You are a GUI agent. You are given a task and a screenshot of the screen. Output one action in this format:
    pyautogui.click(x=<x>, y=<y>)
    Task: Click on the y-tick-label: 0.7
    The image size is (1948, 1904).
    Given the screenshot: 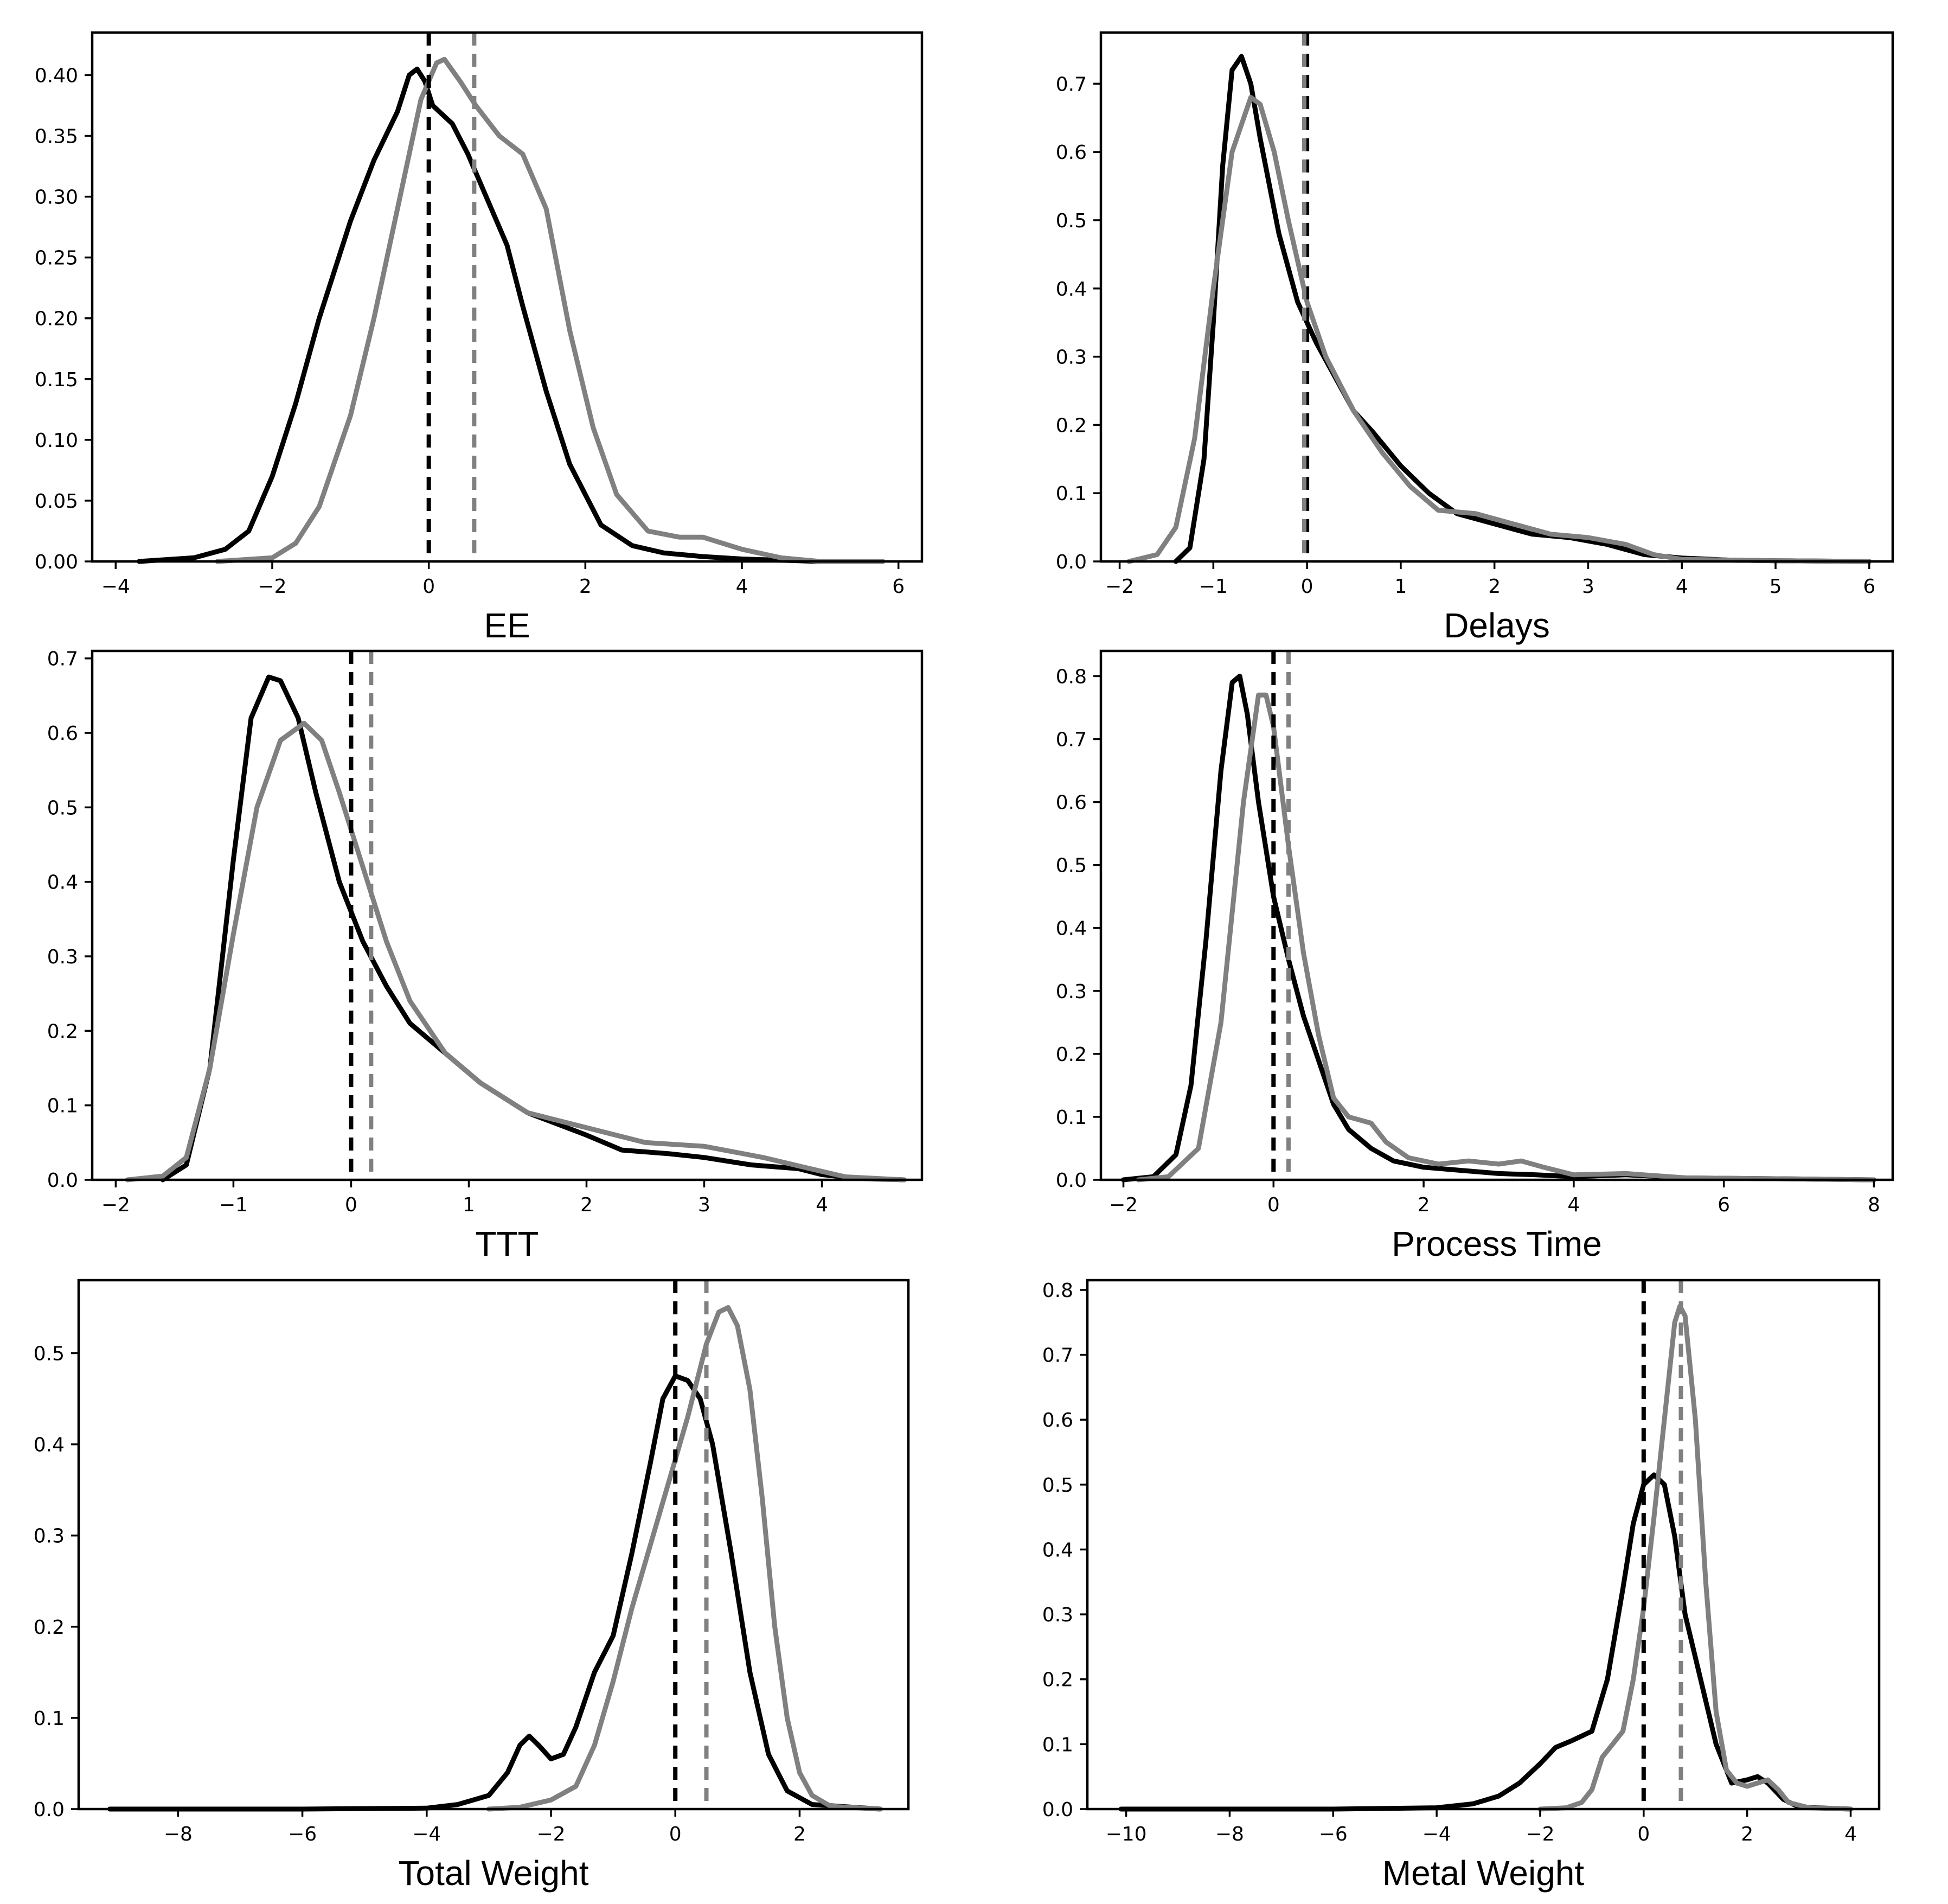 What is the action you would take?
    pyautogui.click(x=1071, y=740)
    